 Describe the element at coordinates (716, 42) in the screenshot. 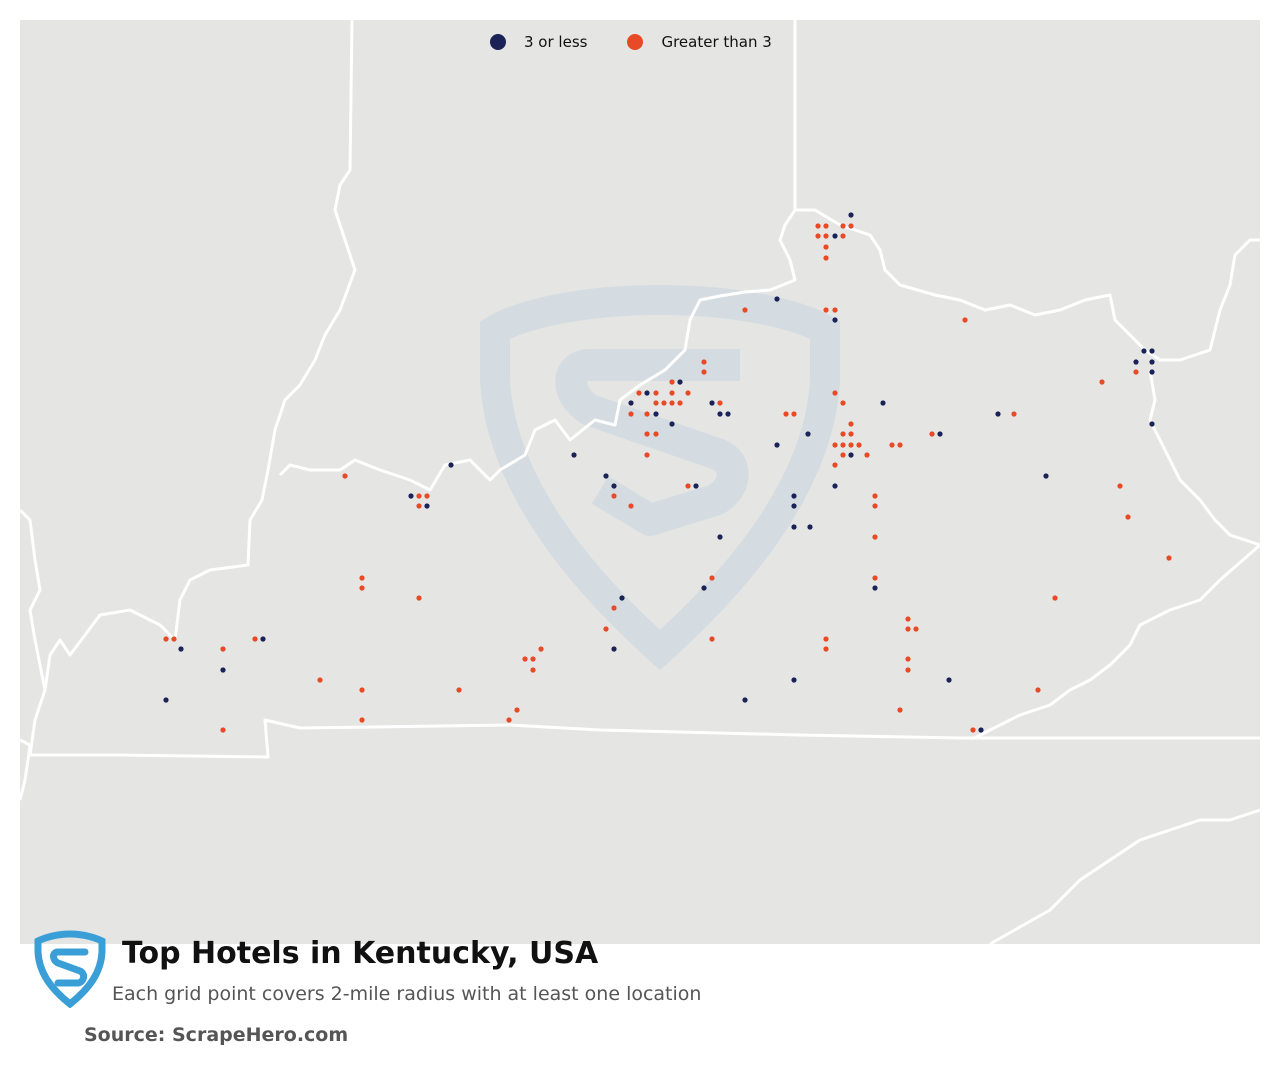

I see `legend-label-high: Greater than 3` at that location.